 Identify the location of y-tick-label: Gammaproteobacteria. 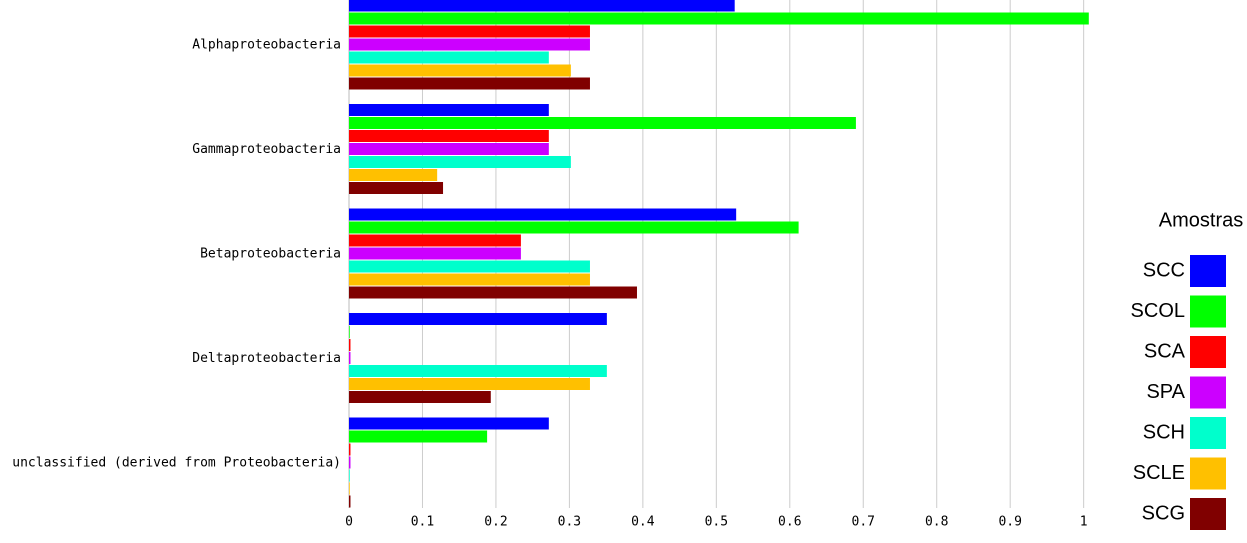
(266, 149).